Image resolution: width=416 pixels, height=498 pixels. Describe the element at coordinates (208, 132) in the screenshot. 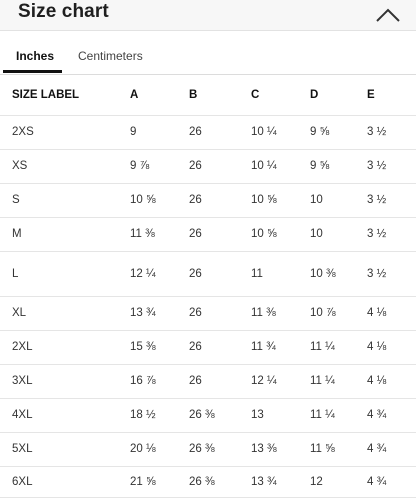

I see `table-row: 2XS 9 26 10 ¼ 9 ⅝ 3 ½` at that location.